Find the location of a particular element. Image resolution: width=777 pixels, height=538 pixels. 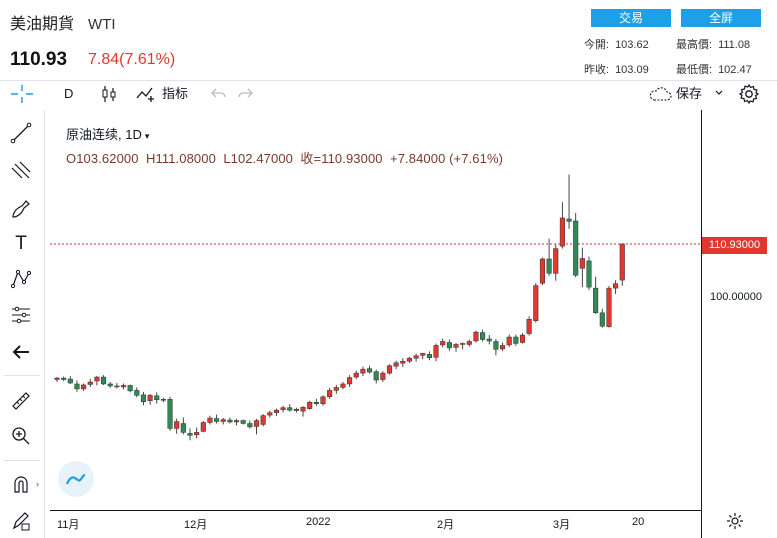

cloud-icon is located at coordinates (660, 96).